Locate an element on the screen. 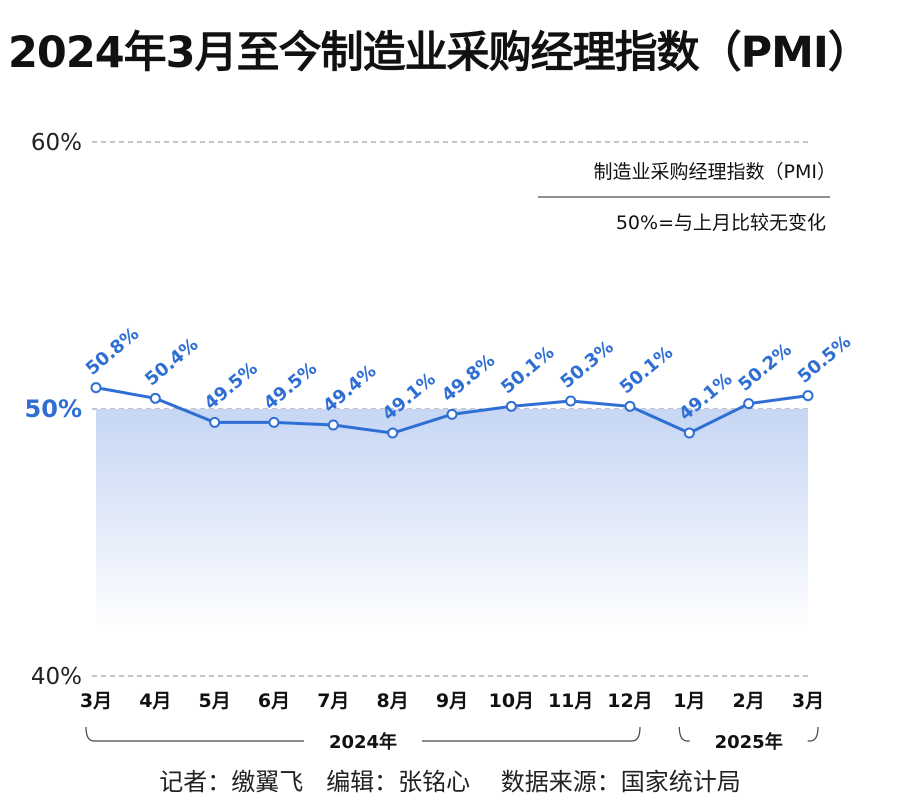  legend-line2: 50%=与上月比较无变化 is located at coordinates (721, 223).